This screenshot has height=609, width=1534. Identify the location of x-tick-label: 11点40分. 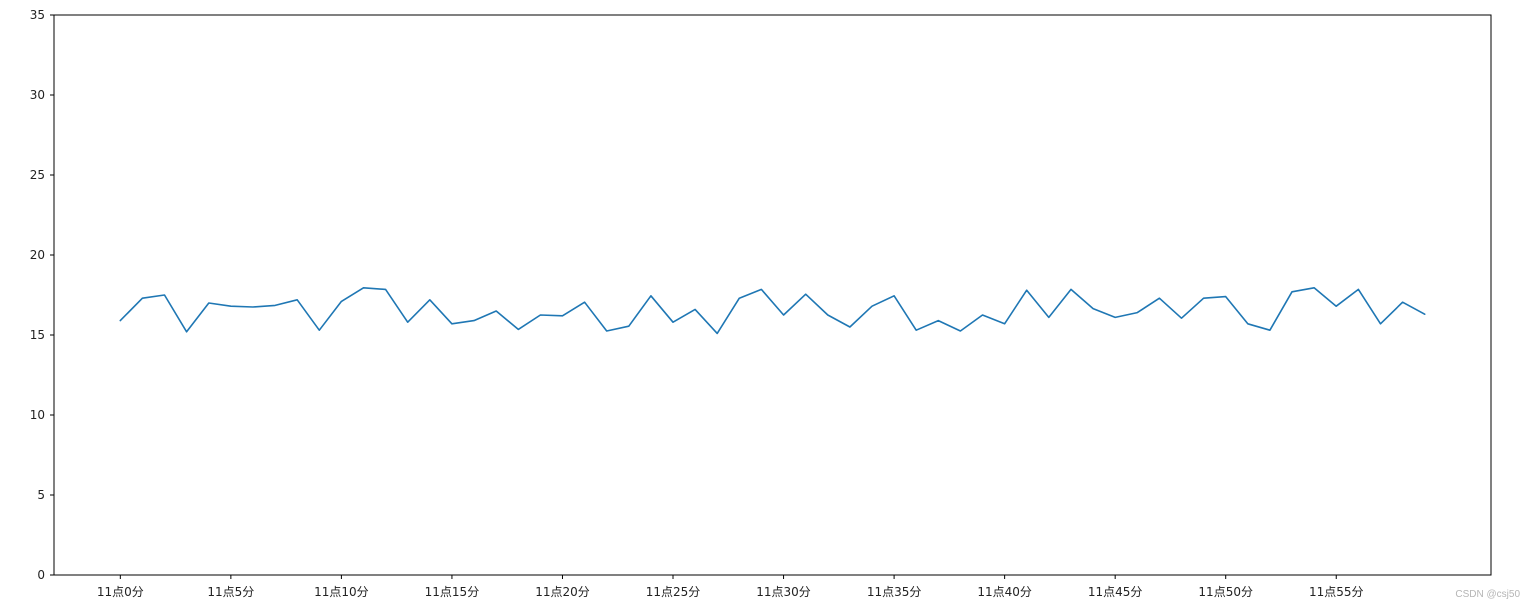
(1004, 592).